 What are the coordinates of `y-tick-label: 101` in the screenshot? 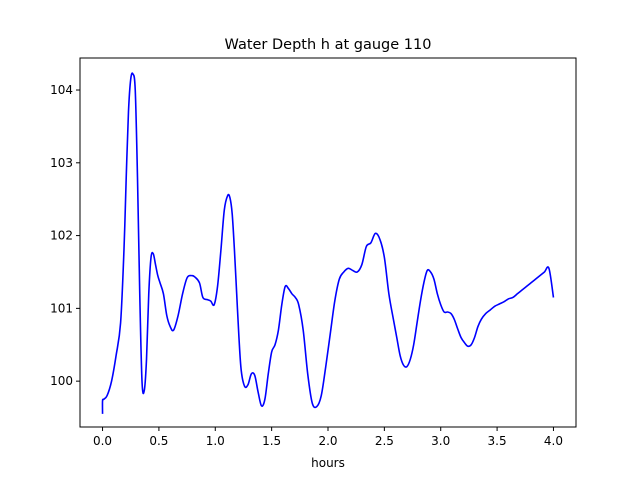 It's located at (61, 308).